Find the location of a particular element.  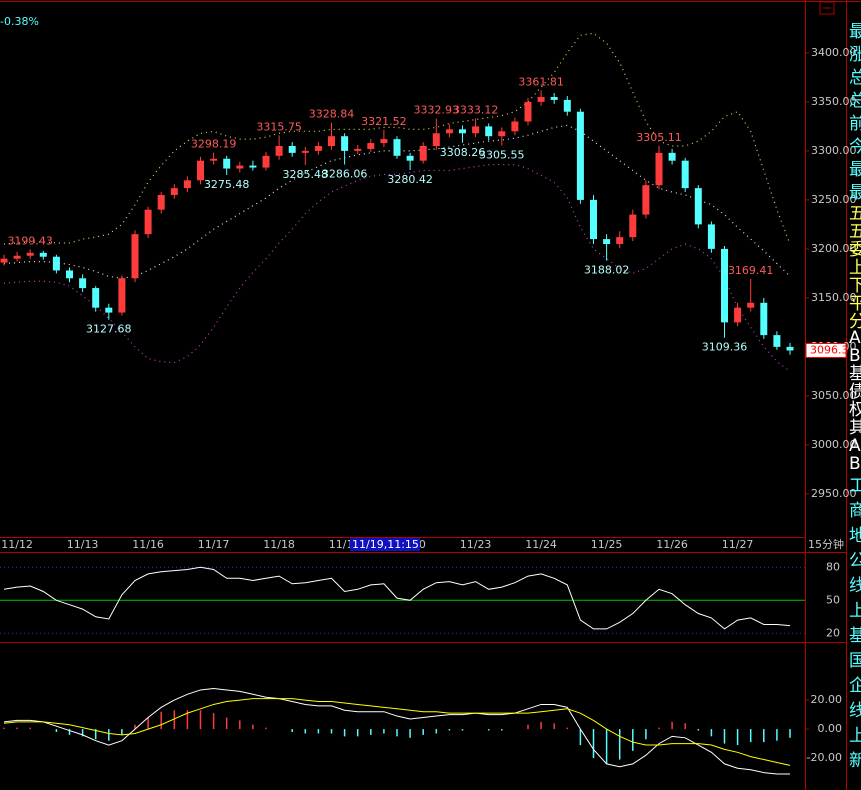

side-panel-text: A is located at coordinates (855, 338).